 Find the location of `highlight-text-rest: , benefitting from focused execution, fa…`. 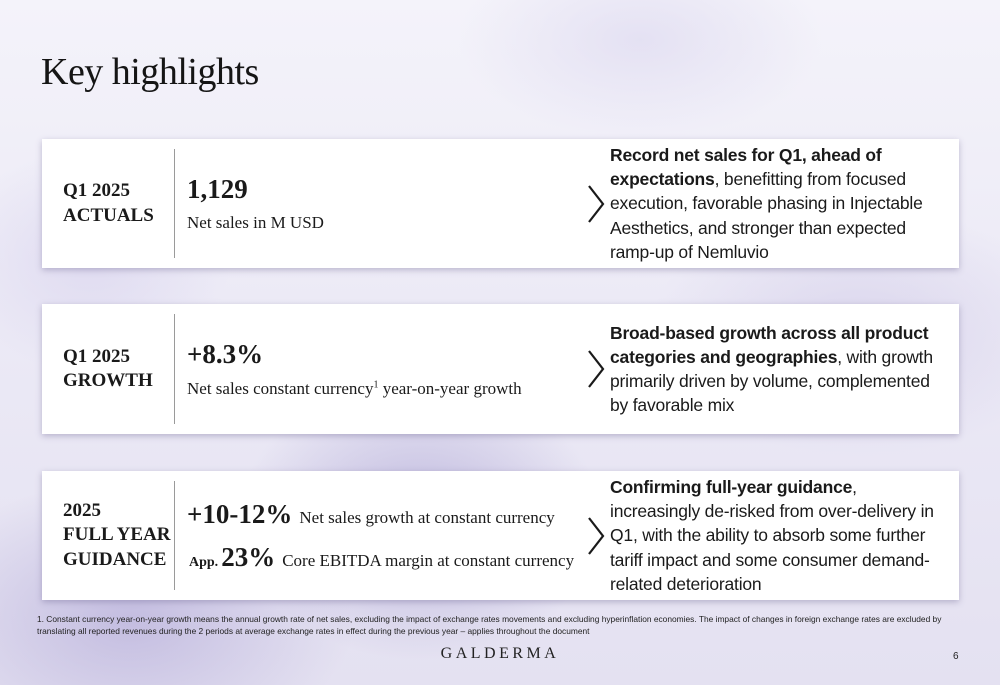

highlight-text-rest: , benefitting from focused execution, fa… is located at coordinates (766, 215).